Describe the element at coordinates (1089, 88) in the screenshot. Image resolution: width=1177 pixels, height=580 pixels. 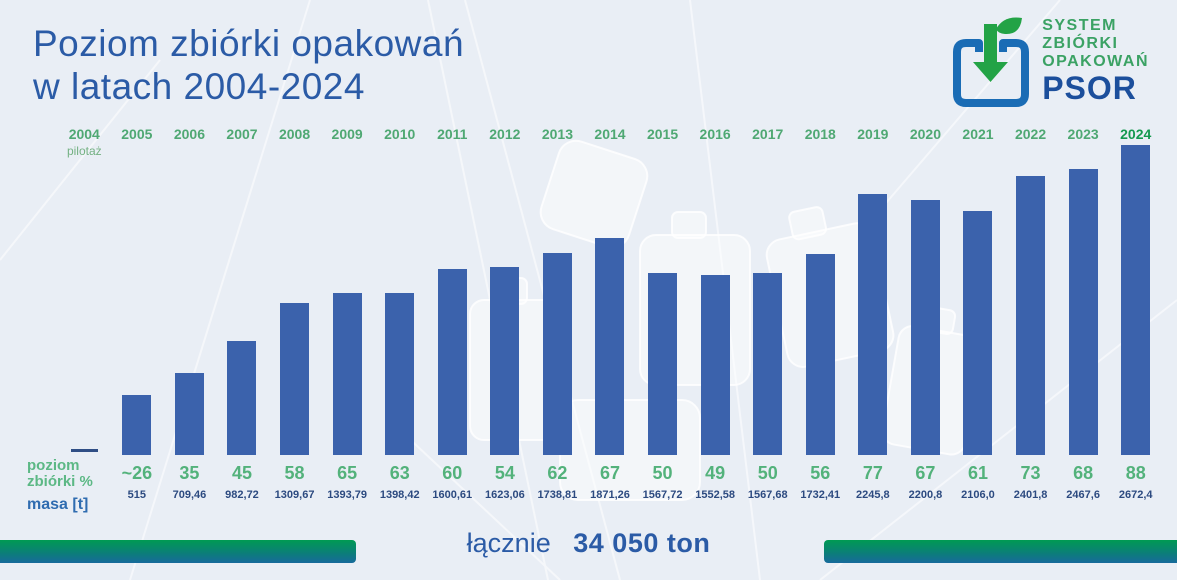
I see `logo-psor-wordmark: PSOR` at that location.